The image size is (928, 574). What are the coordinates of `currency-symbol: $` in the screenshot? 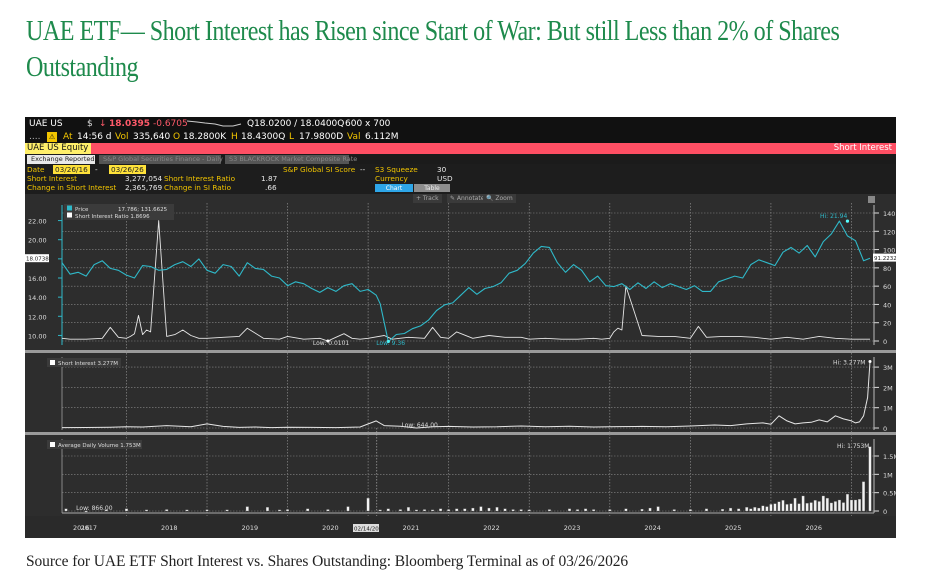 It's located at (90, 124).